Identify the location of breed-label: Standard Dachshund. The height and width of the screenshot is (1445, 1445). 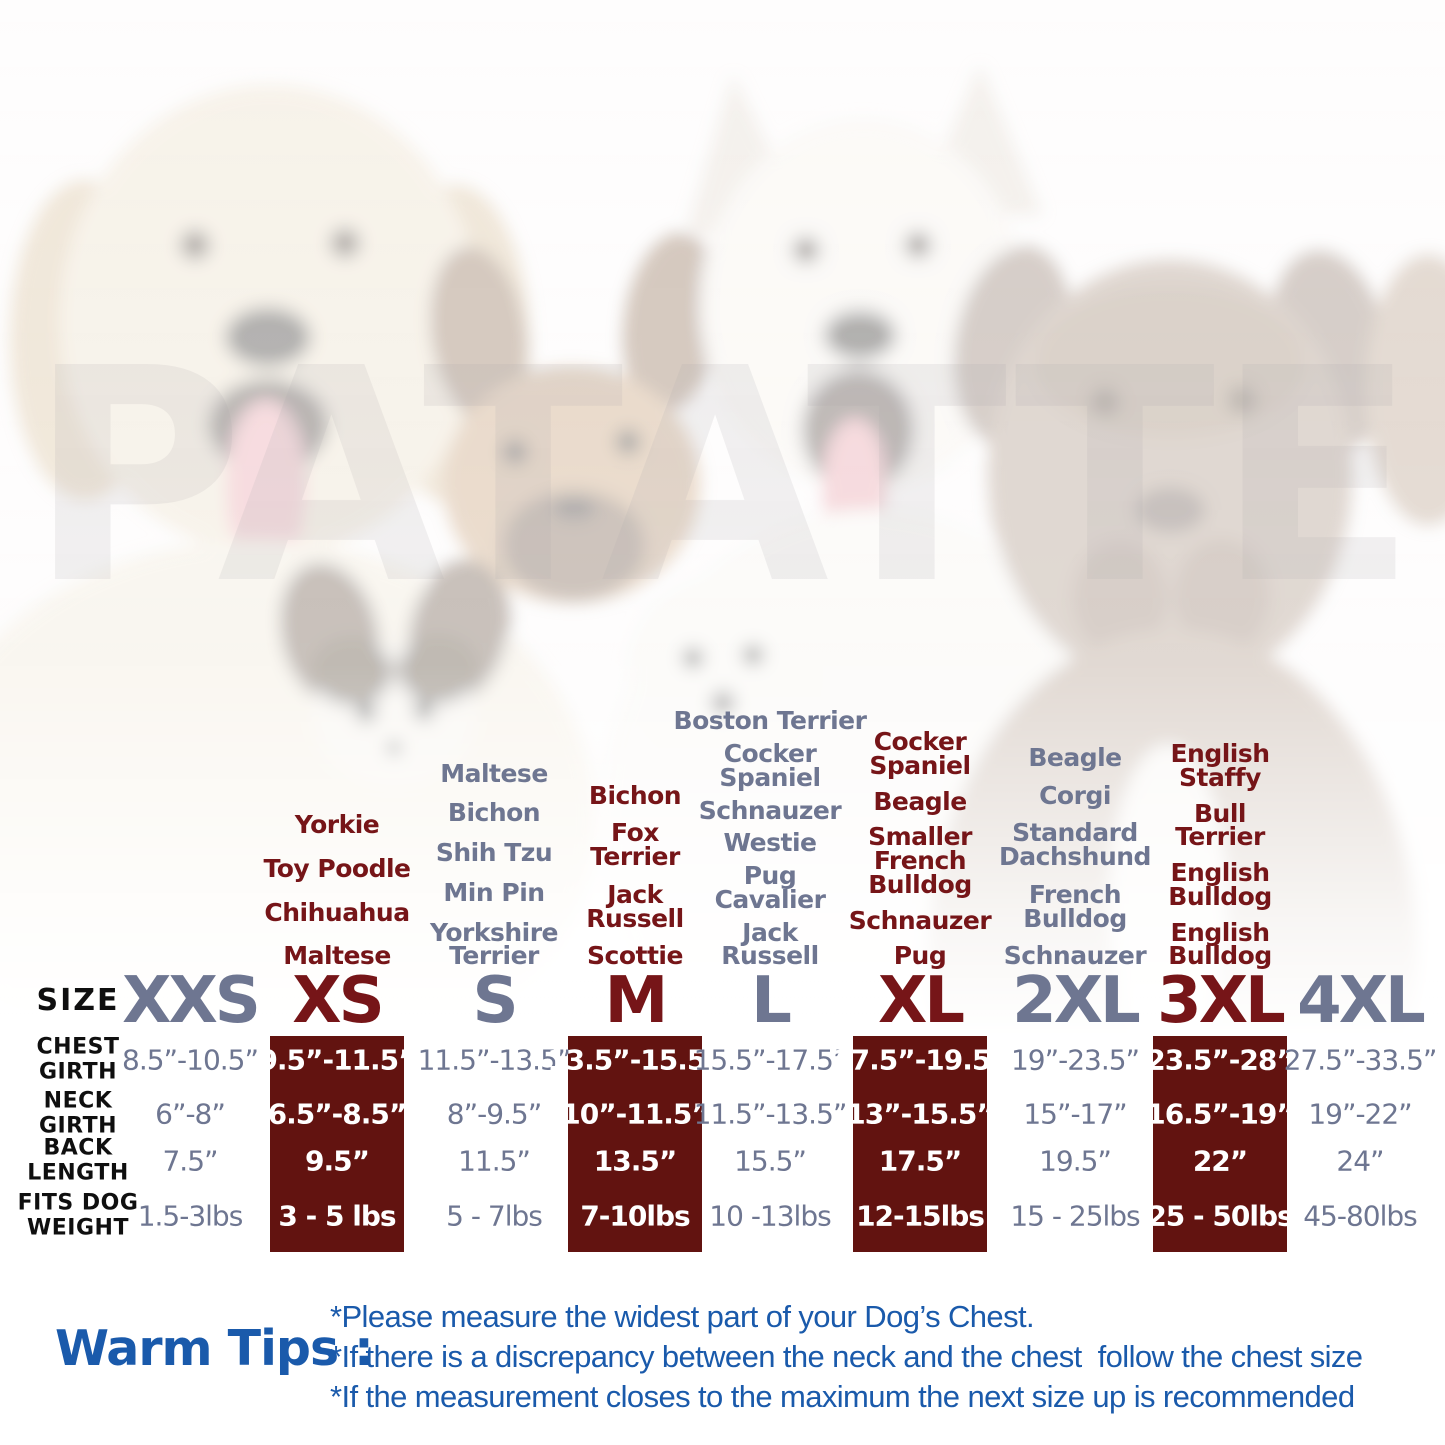
(1075, 844).